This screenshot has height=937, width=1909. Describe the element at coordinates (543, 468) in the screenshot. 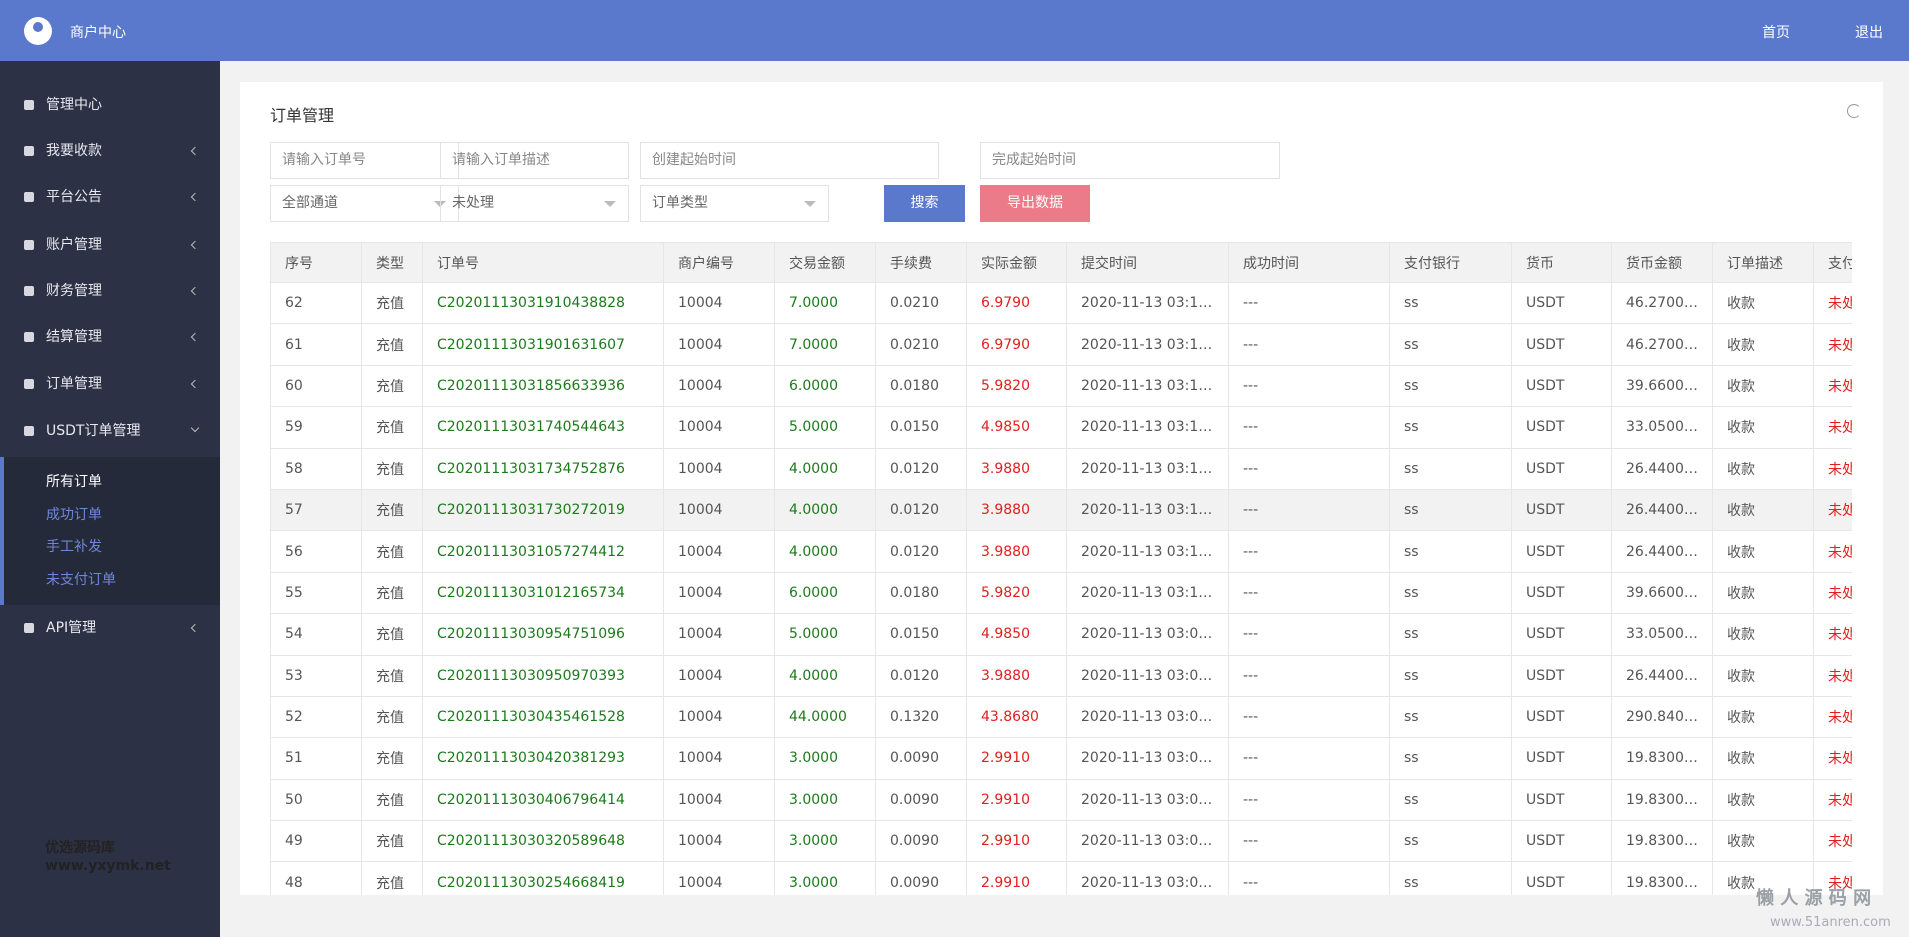

I see `table-cell: C20201113031734752876` at that location.